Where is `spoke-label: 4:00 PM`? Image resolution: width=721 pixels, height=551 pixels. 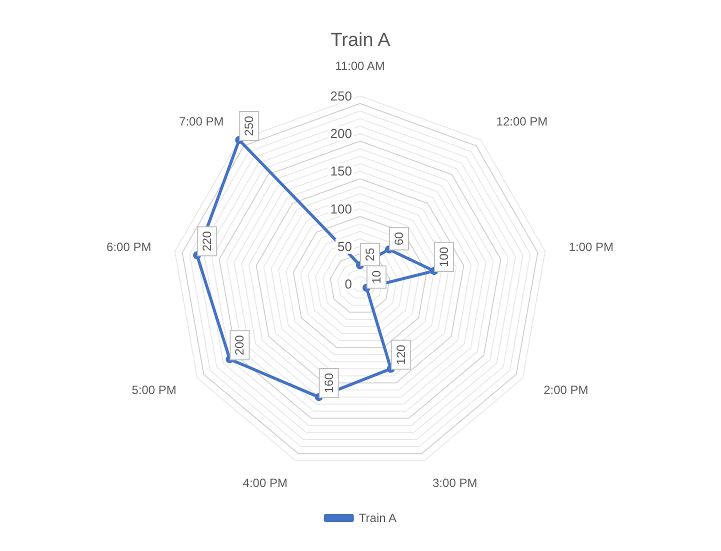 spoke-label: 4:00 PM is located at coordinates (265, 483).